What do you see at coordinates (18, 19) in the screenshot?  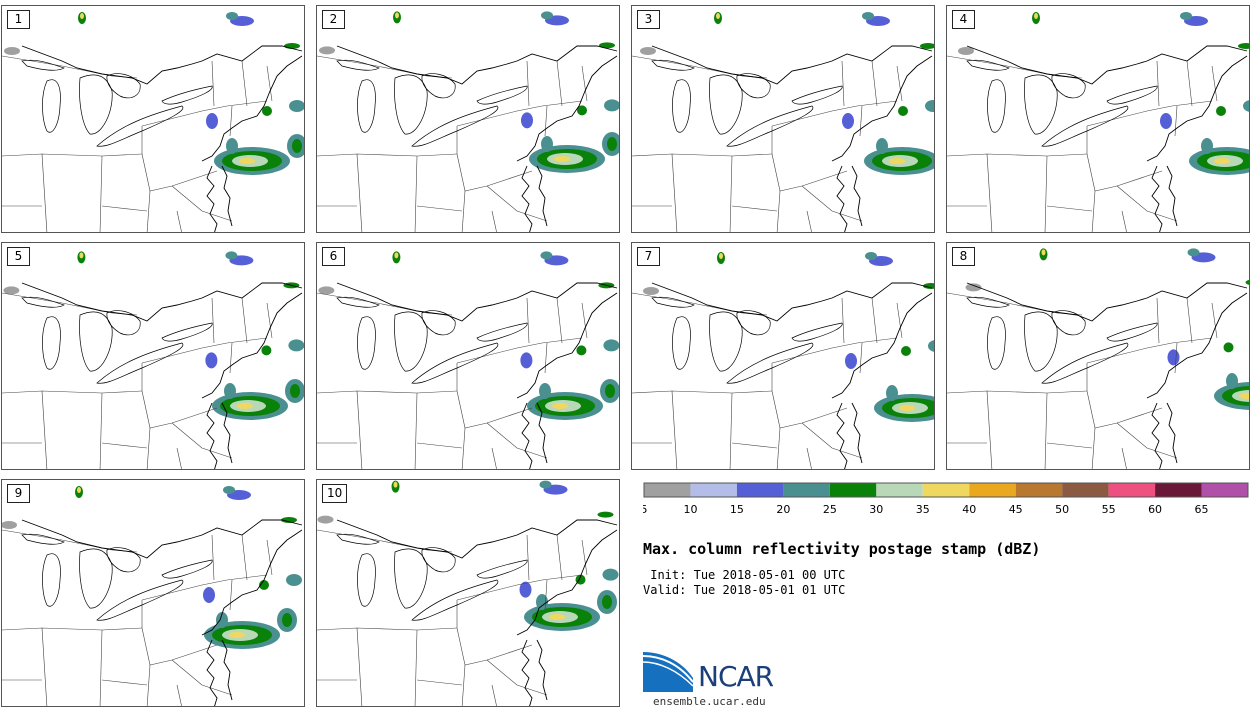 I see `member-number-label: 1` at bounding box center [18, 19].